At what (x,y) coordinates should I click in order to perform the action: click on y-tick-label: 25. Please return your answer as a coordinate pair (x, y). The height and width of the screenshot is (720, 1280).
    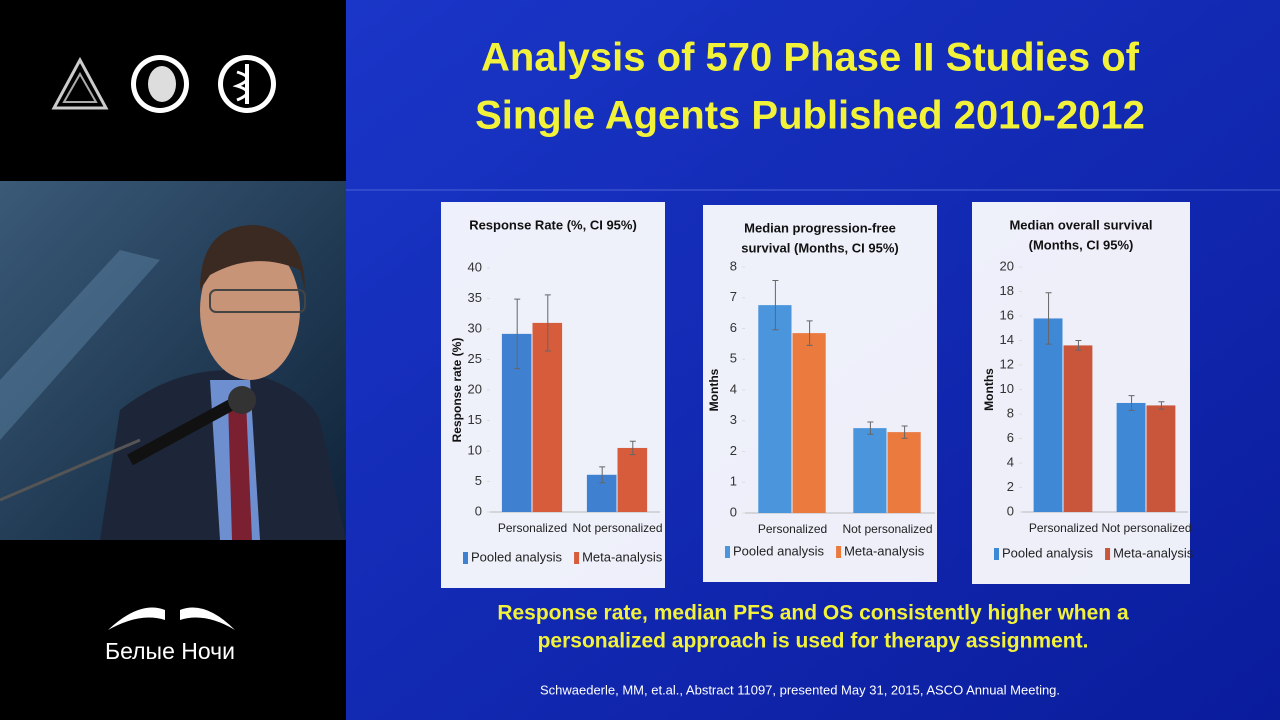
    Looking at the image, I should click on (475, 358).